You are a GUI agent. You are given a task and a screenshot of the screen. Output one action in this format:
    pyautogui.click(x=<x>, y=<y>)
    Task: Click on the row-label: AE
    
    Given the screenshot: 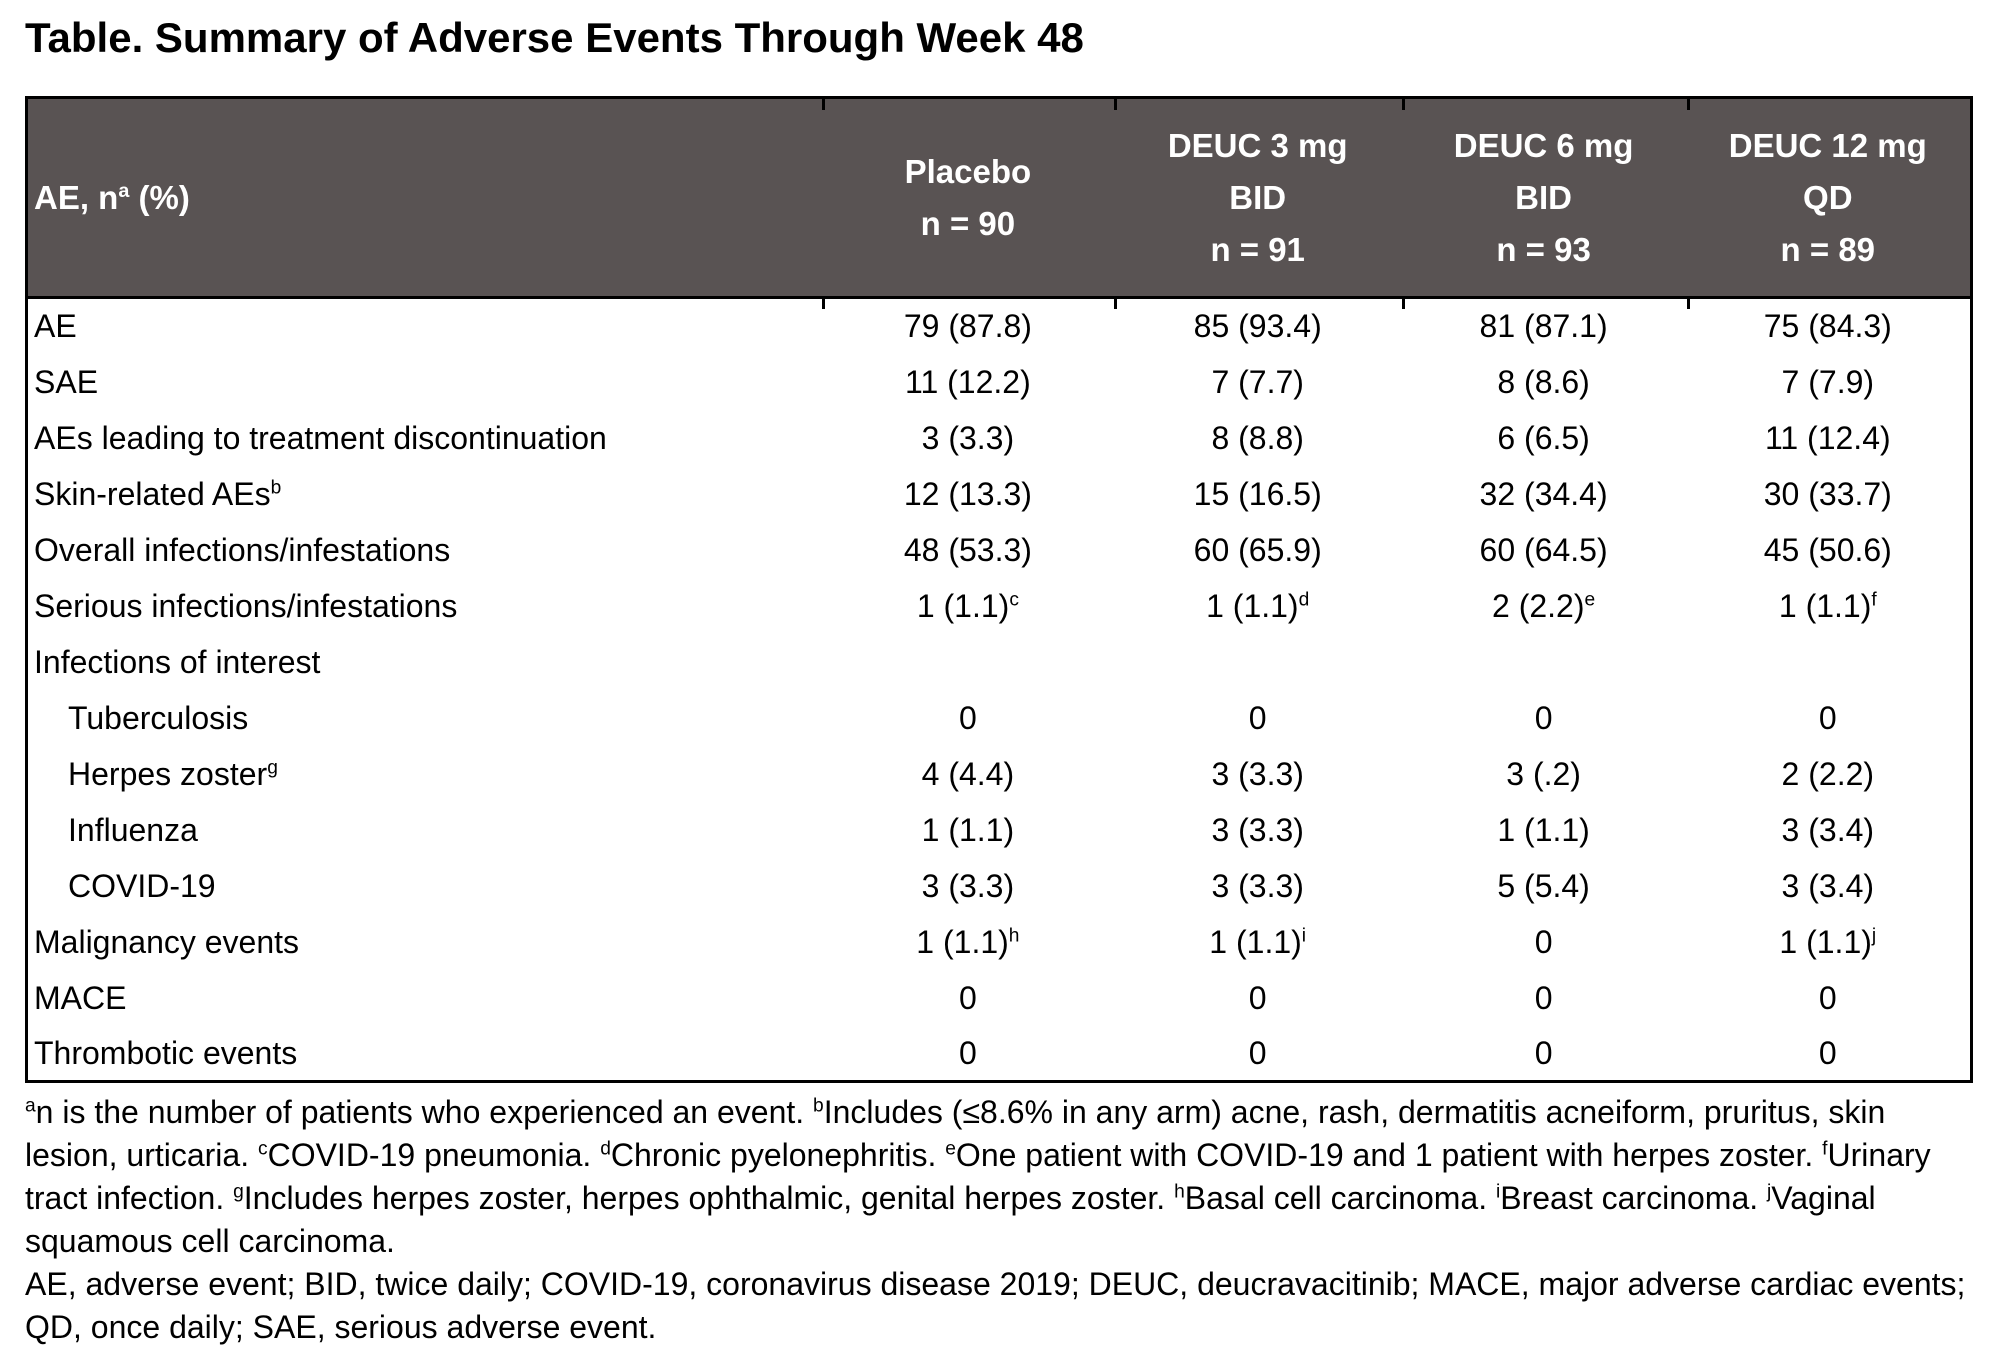 What is the action you would take?
    pyautogui.click(x=55, y=326)
    